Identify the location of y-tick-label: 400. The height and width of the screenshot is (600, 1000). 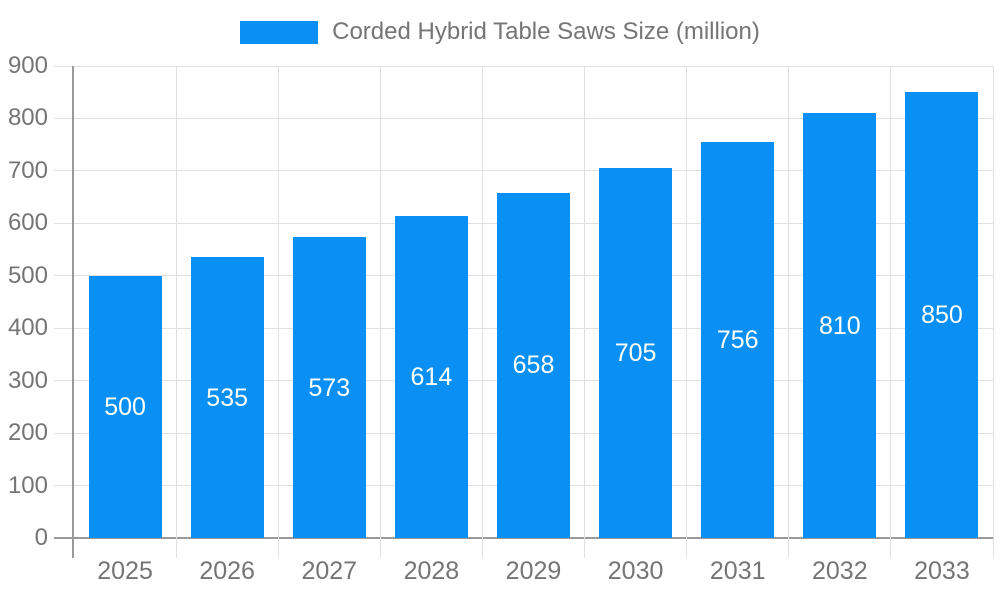
(27, 328).